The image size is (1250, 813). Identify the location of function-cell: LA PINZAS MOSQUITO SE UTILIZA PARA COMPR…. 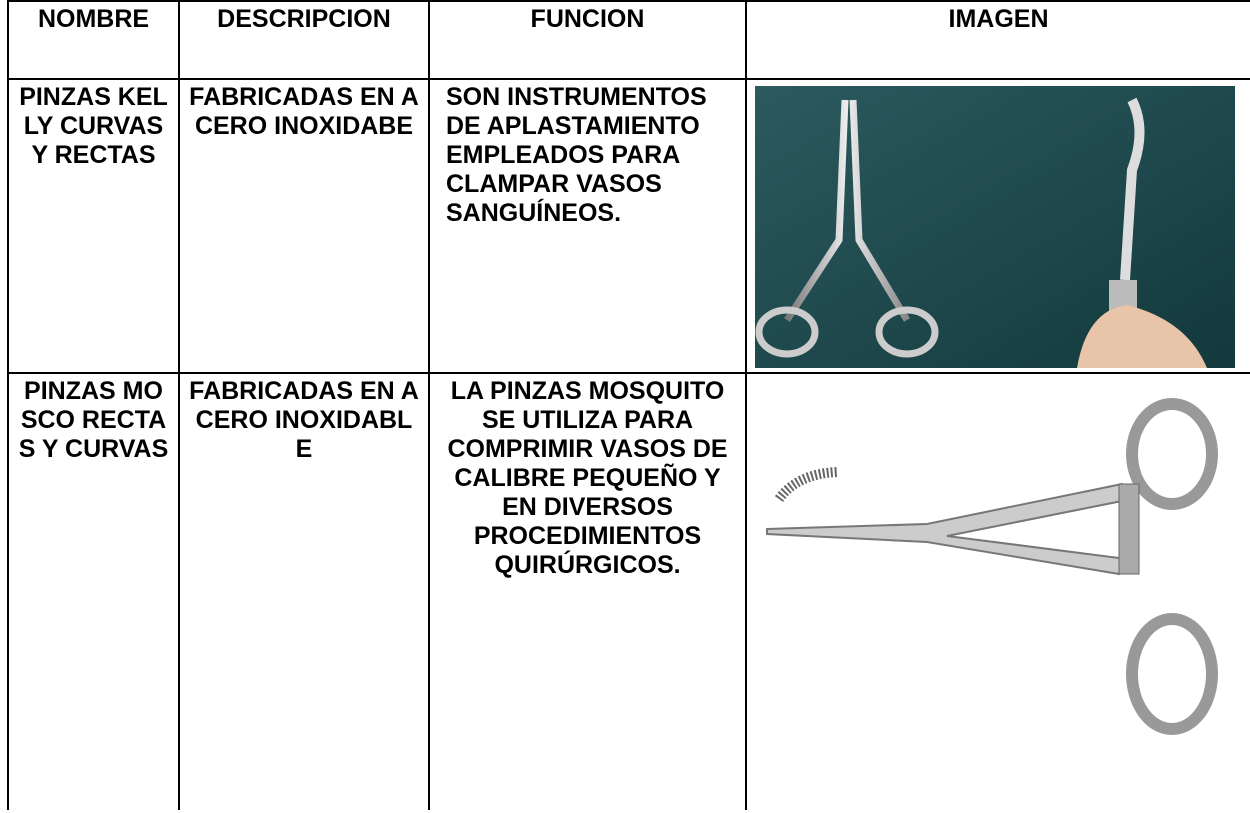
(587, 591).